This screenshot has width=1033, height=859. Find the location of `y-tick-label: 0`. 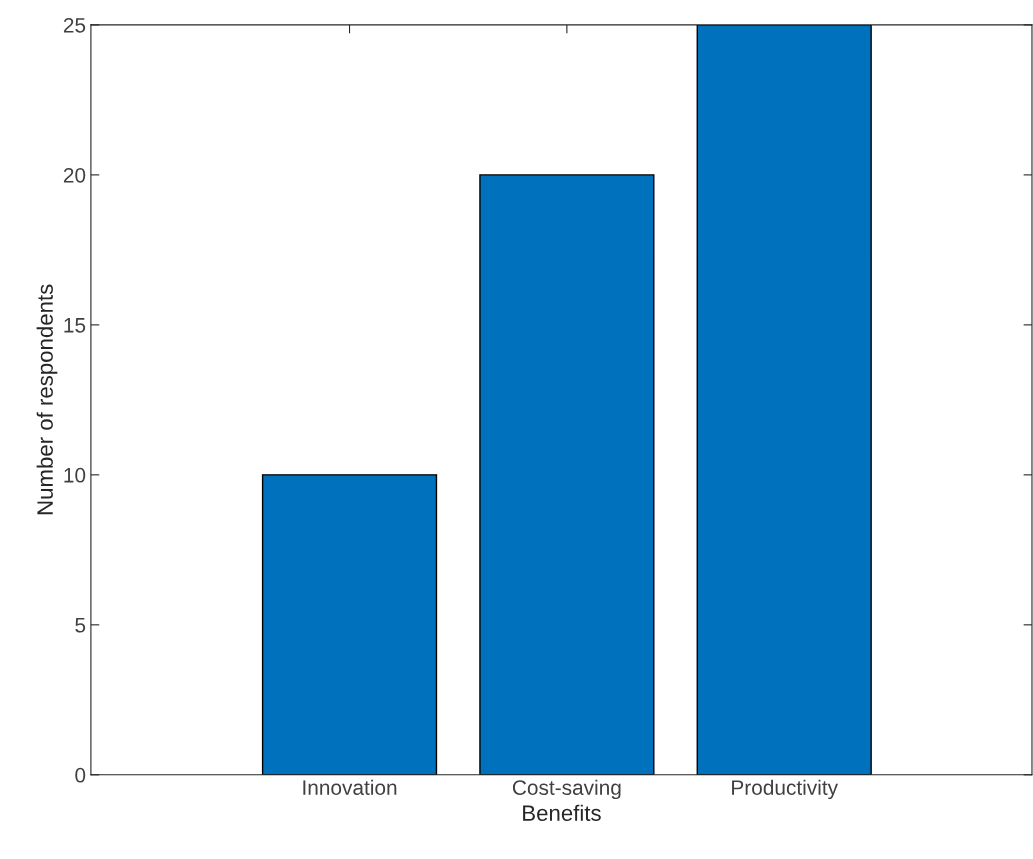

y-tick-label: 0 is located at coordinates (80, 775).